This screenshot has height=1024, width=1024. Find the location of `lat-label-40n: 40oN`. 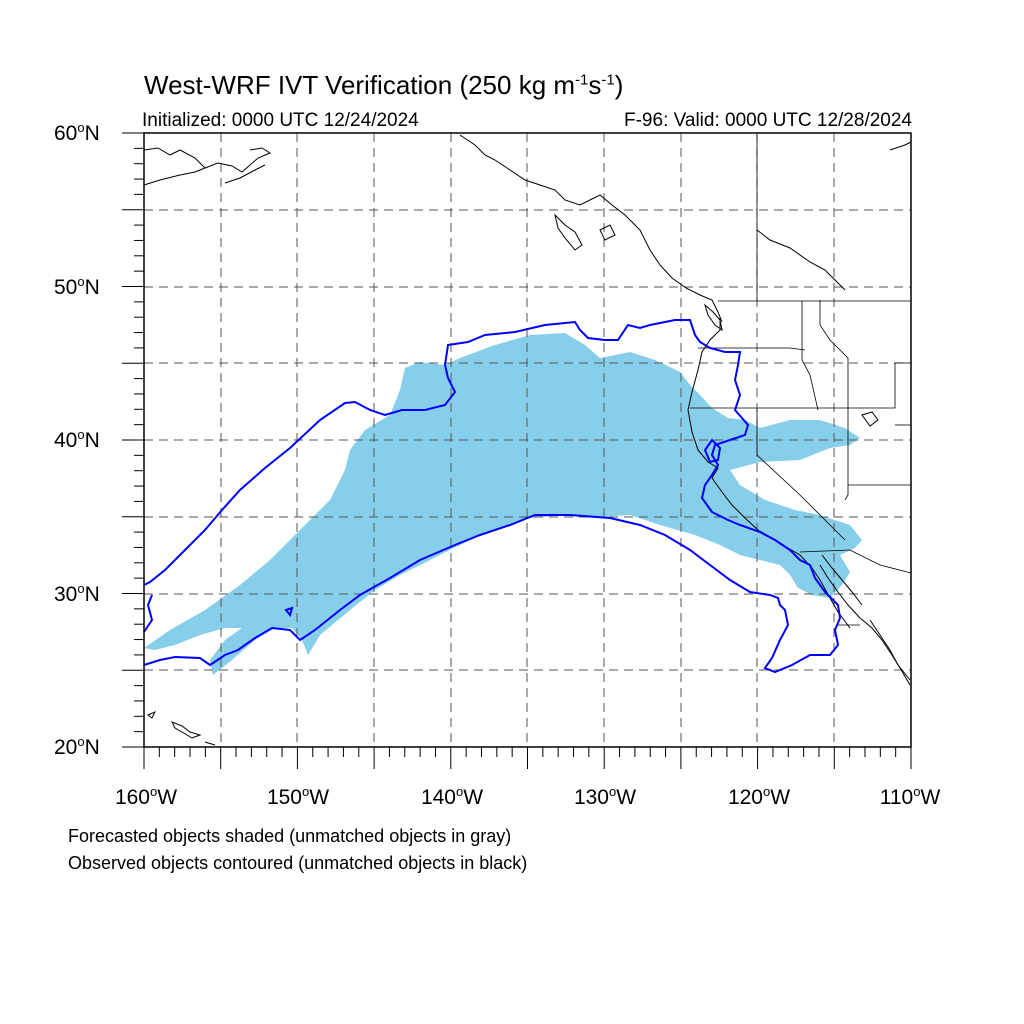

lat-label-40n: 40oN is located at coordinates (77, 439).